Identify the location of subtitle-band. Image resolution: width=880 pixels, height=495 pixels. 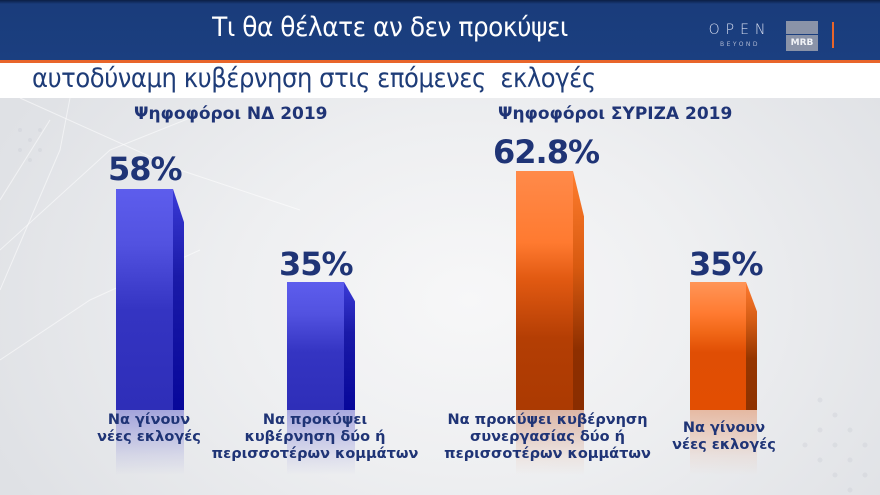
(440, 80).